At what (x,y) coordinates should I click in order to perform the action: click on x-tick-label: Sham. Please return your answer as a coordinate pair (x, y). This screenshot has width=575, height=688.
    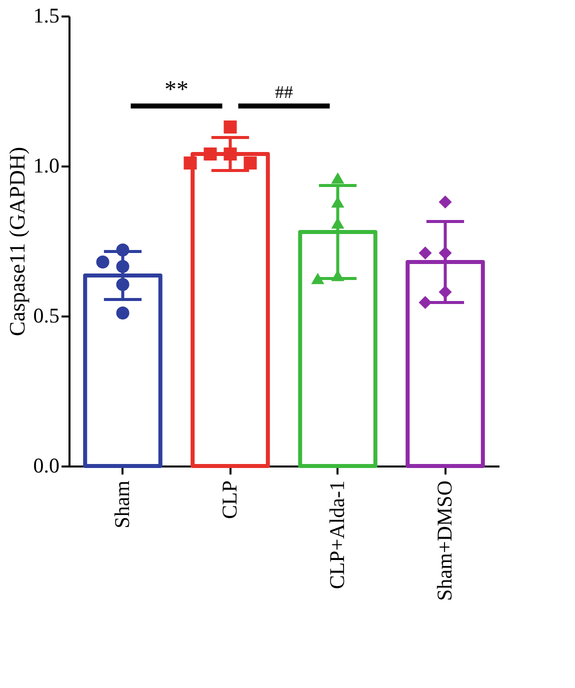
    Looking at the image, I should click on (122, 504).